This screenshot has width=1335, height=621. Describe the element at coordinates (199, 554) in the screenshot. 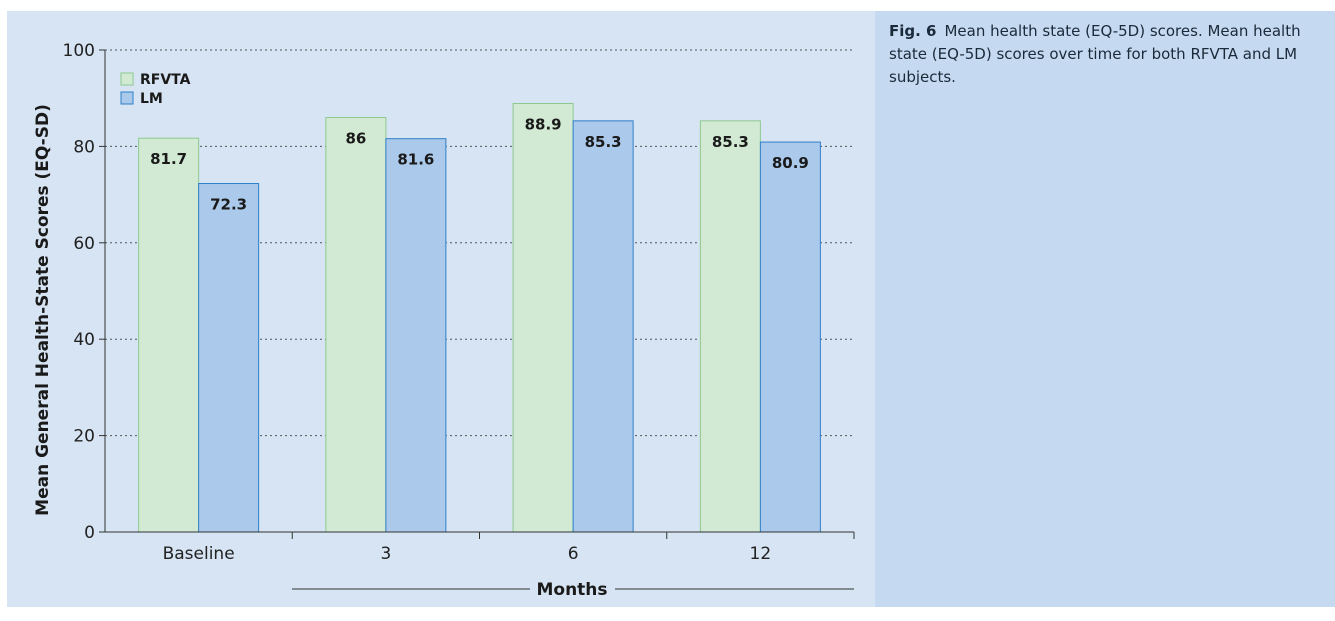

I see `x-tick-label: Baseline` at that location.